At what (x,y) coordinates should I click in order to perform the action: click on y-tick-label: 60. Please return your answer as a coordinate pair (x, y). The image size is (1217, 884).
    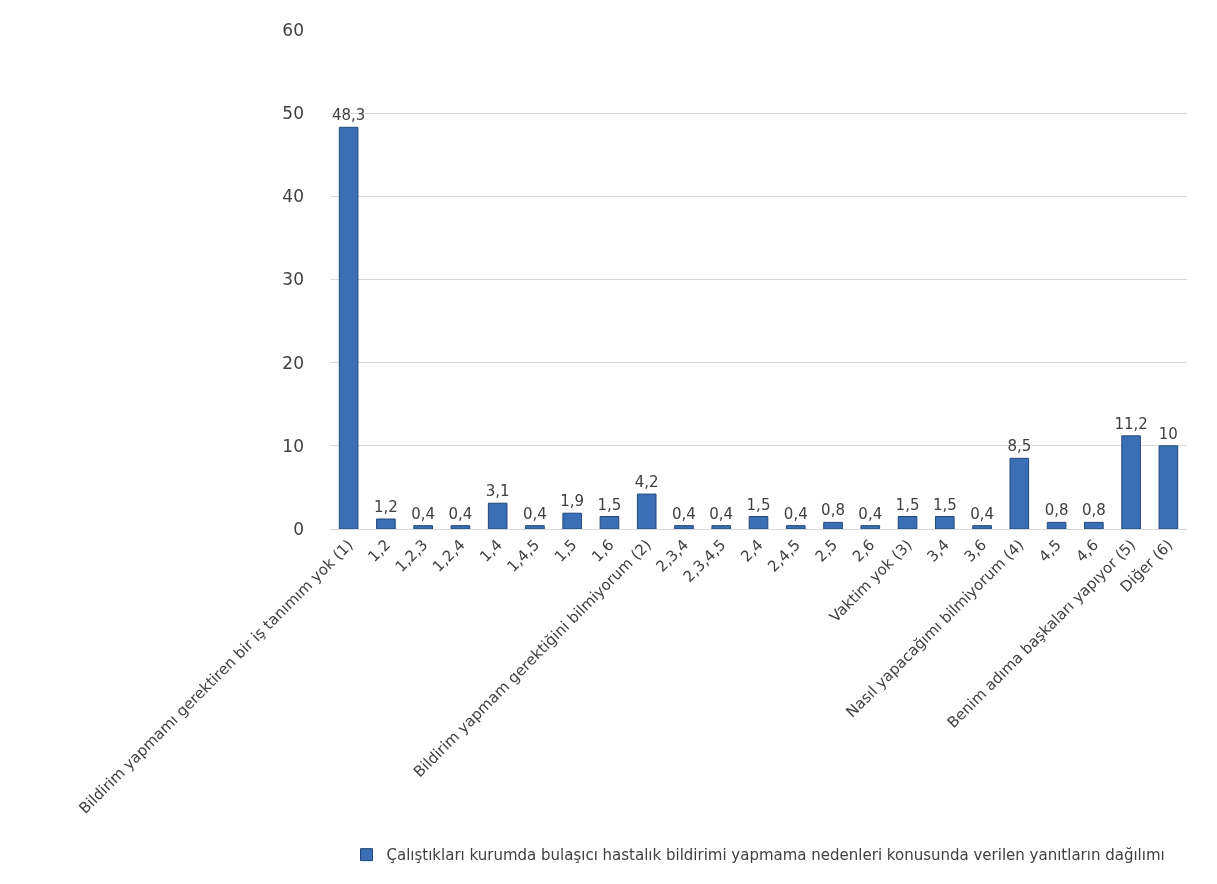
    Looking at the image, I should click on (293, 29).